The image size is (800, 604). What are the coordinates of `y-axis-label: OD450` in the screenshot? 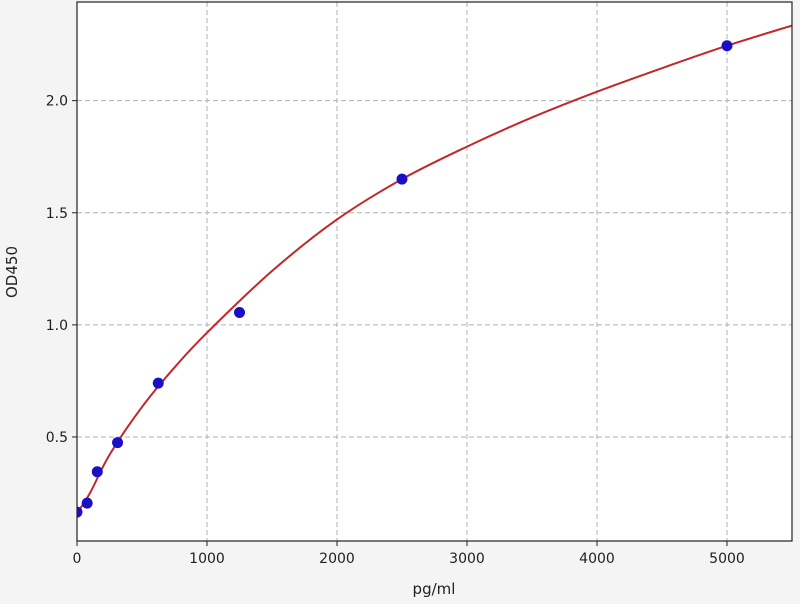 It's located at (12, 272).